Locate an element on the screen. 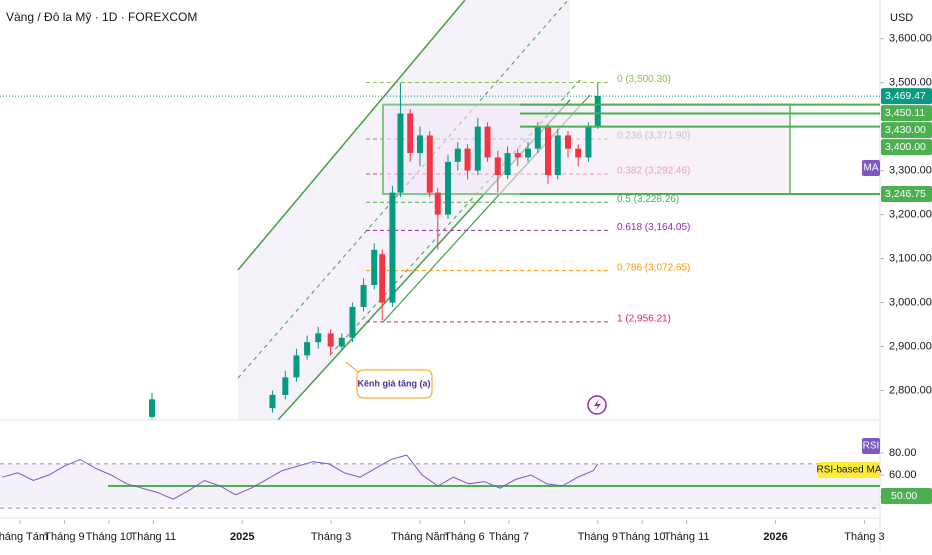 The width and height of the screenshot is (932, 555). price-tag-label: 3,469.47 is located at coordinates (905, 96).